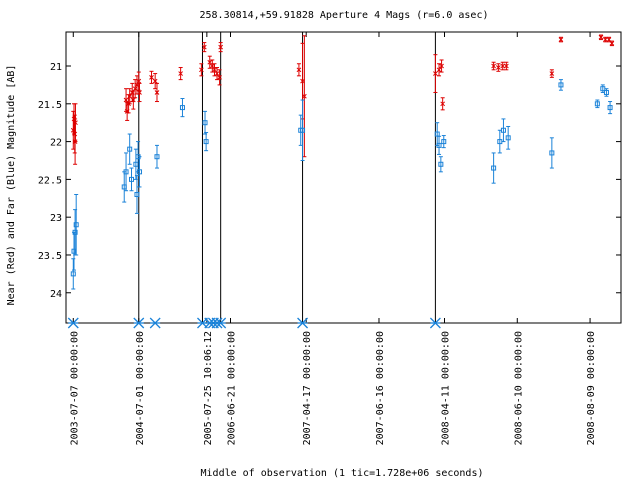 This screenshot has width=640, height=480. I want to click on x-tick-label: 2008-04-11 00:00:00, so click(445, 388).